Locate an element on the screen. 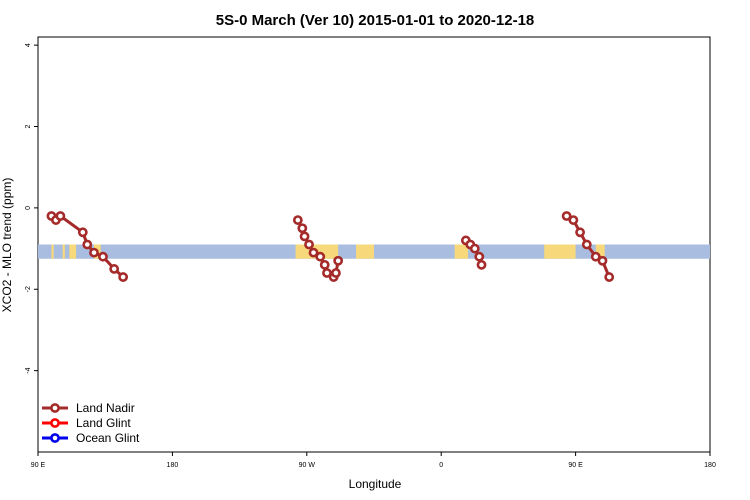 The image size is (750, 500). x-axis-label: Longitude is located at coordinates (375, 484).